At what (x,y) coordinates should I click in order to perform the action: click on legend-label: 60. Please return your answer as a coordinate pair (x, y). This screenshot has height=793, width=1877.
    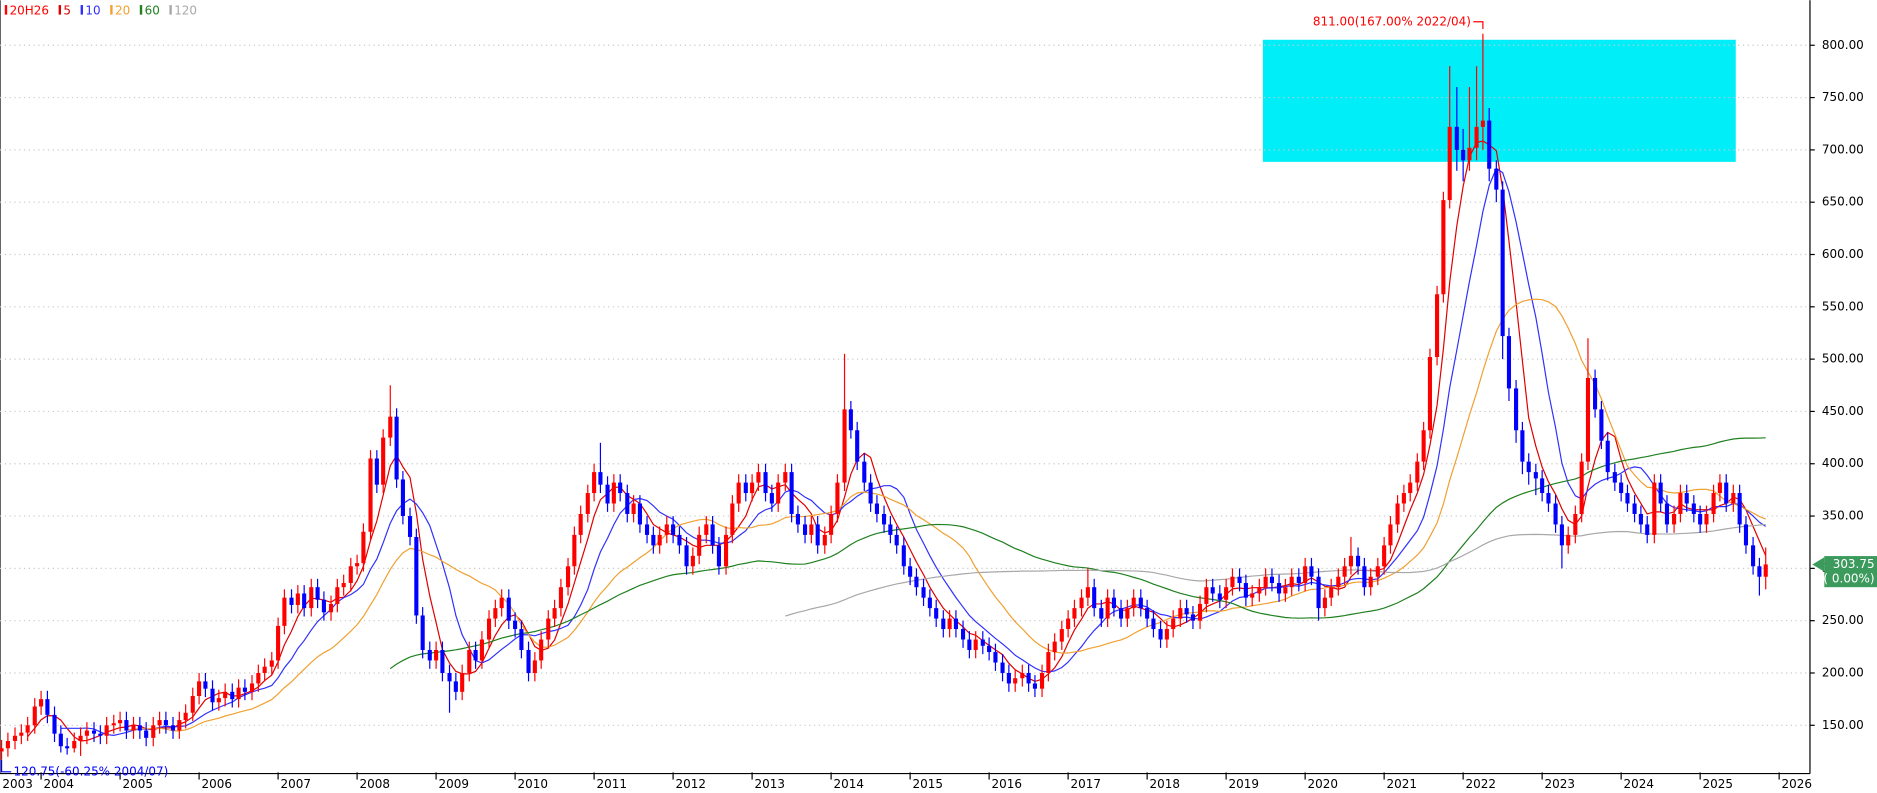
    Looking at the image, I should click on (152, 11).